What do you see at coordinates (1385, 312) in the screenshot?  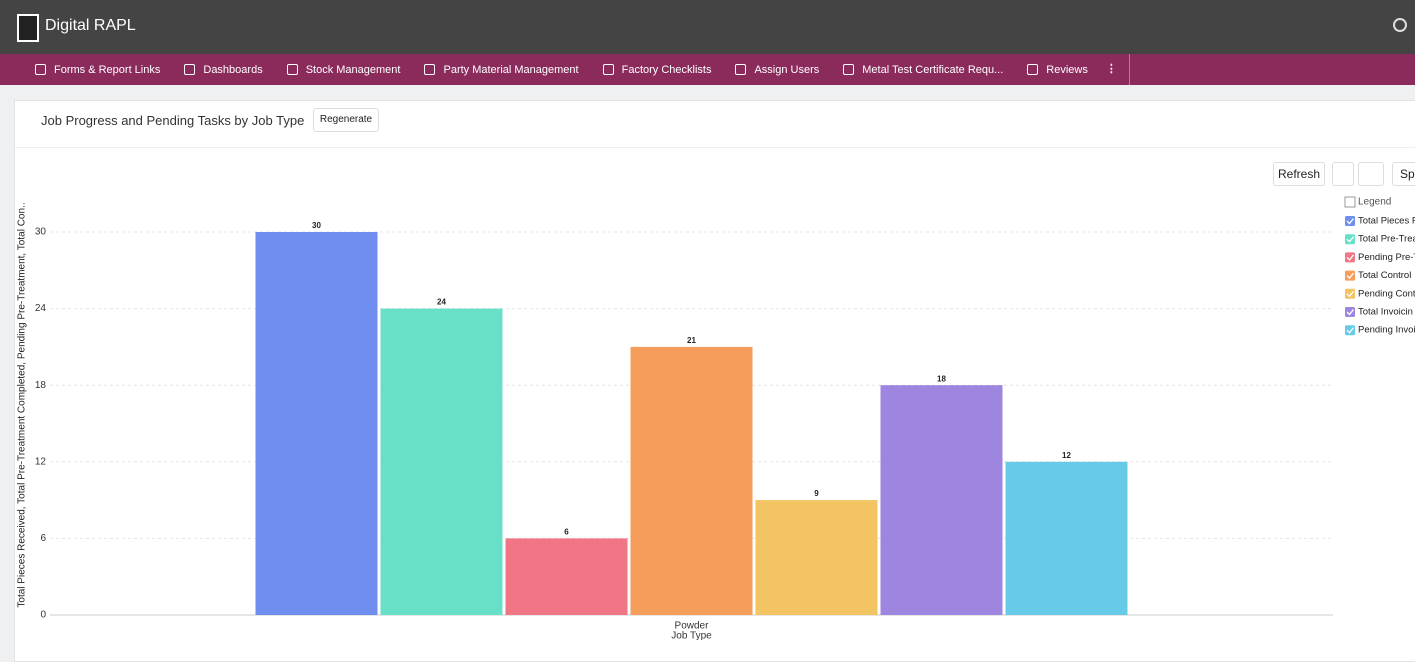 I see `legend-label: Total Invoicin` at bounding box center [1385, 312].